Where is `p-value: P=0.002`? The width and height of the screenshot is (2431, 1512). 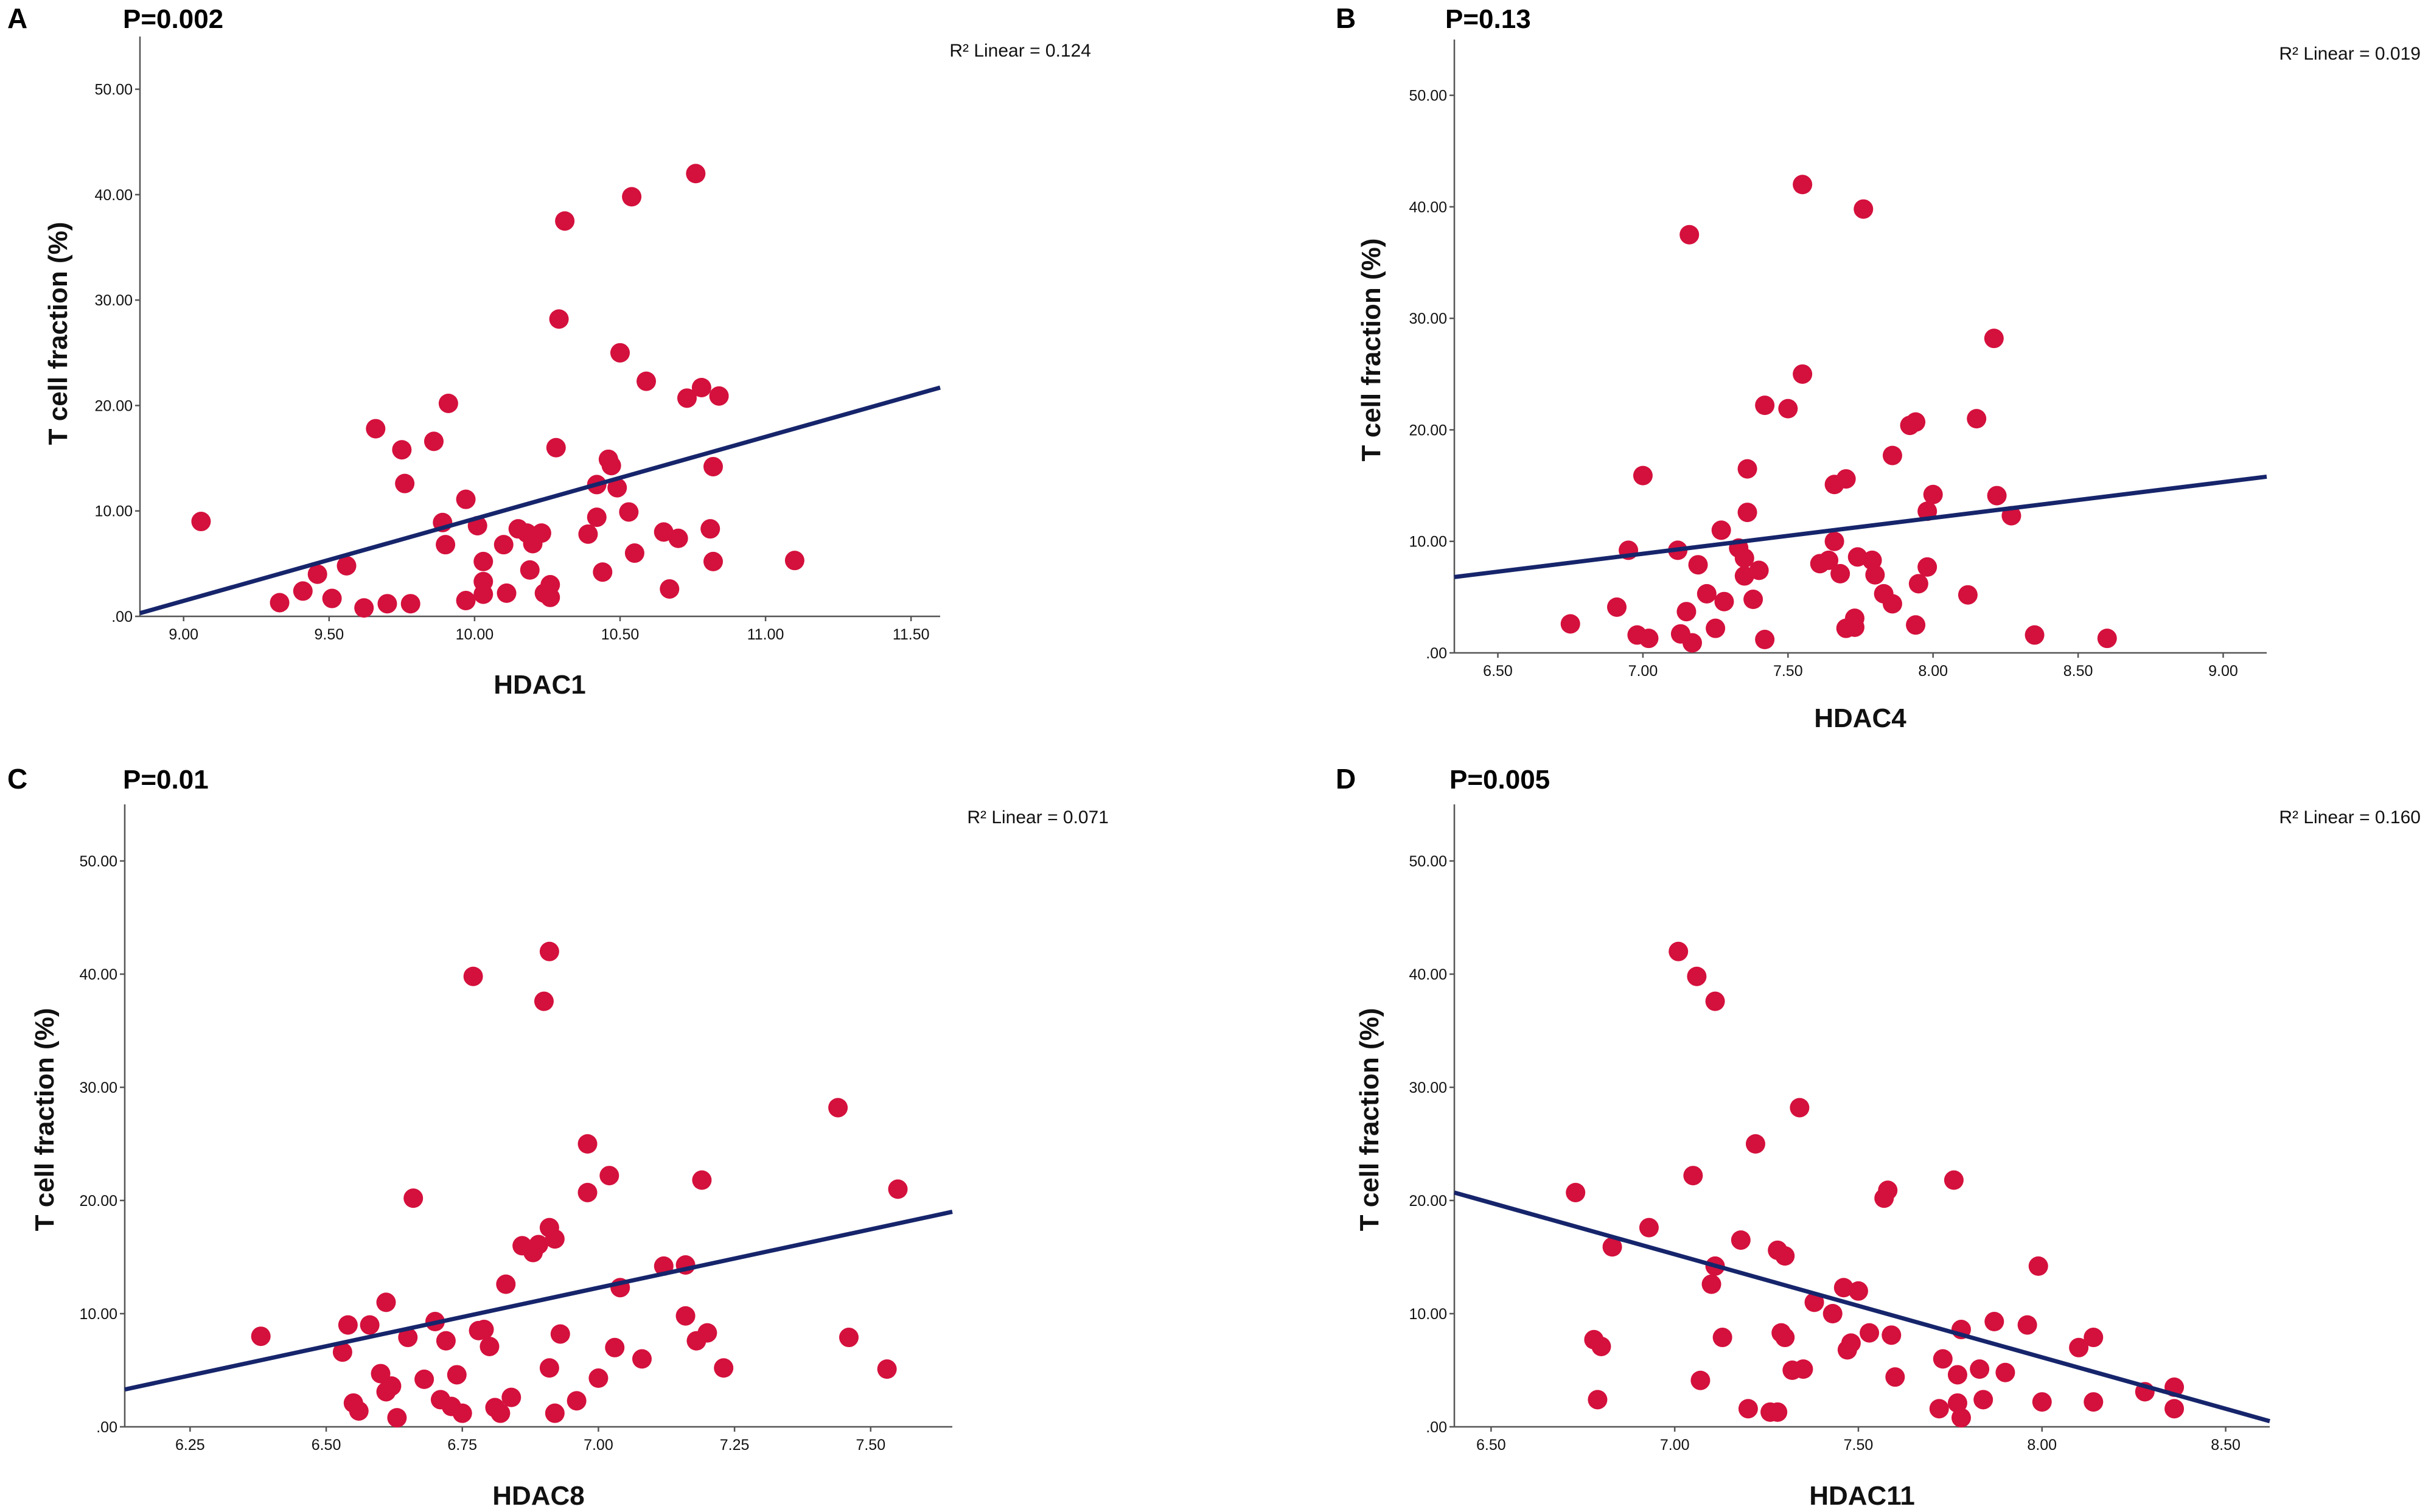 p-value: P=0.002 is located at coordinates (173, 19).